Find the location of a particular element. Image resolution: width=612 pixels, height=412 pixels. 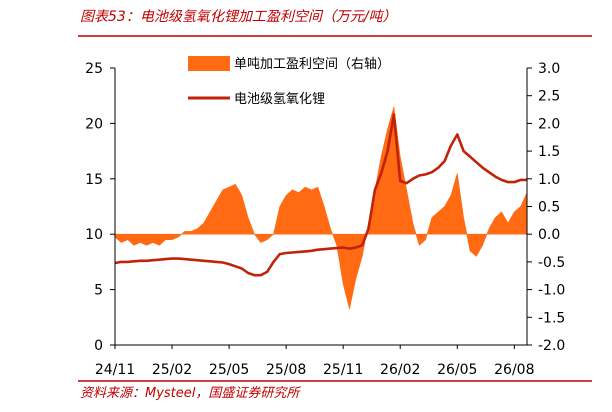

y-left-tick-label: 20 is located at coordinates (94, 124).